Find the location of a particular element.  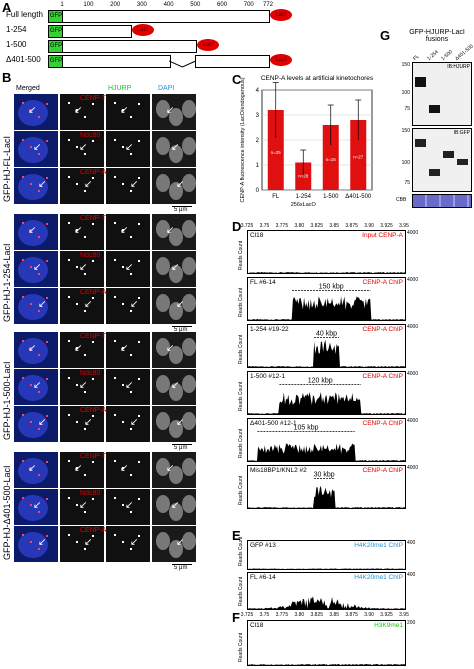

group-label: GFP-HJ-1-500-LacI is located at coordinates (7, 400).